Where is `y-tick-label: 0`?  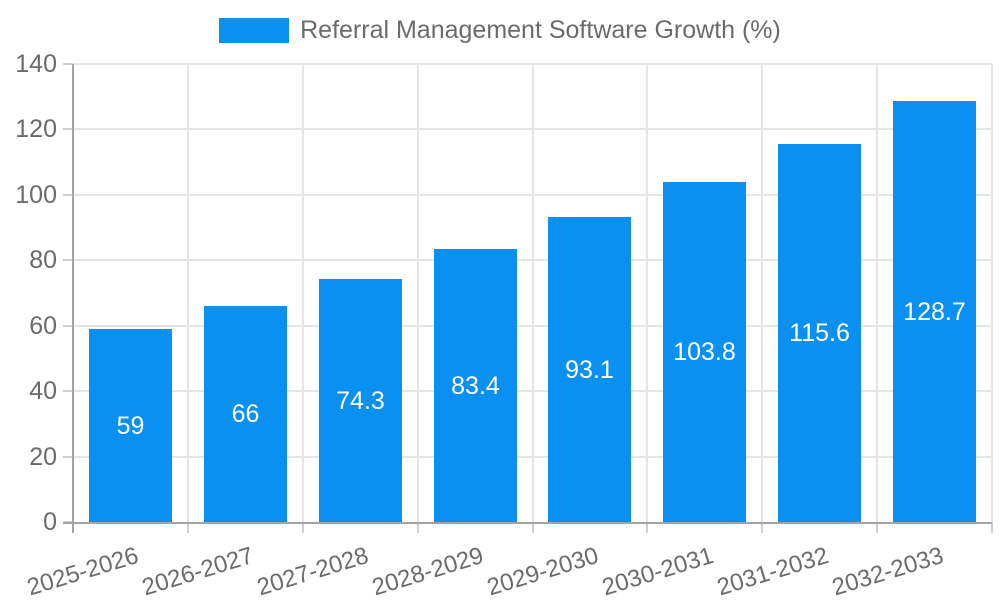 y-tick-label: 0 is located at coordinates (50, 522).